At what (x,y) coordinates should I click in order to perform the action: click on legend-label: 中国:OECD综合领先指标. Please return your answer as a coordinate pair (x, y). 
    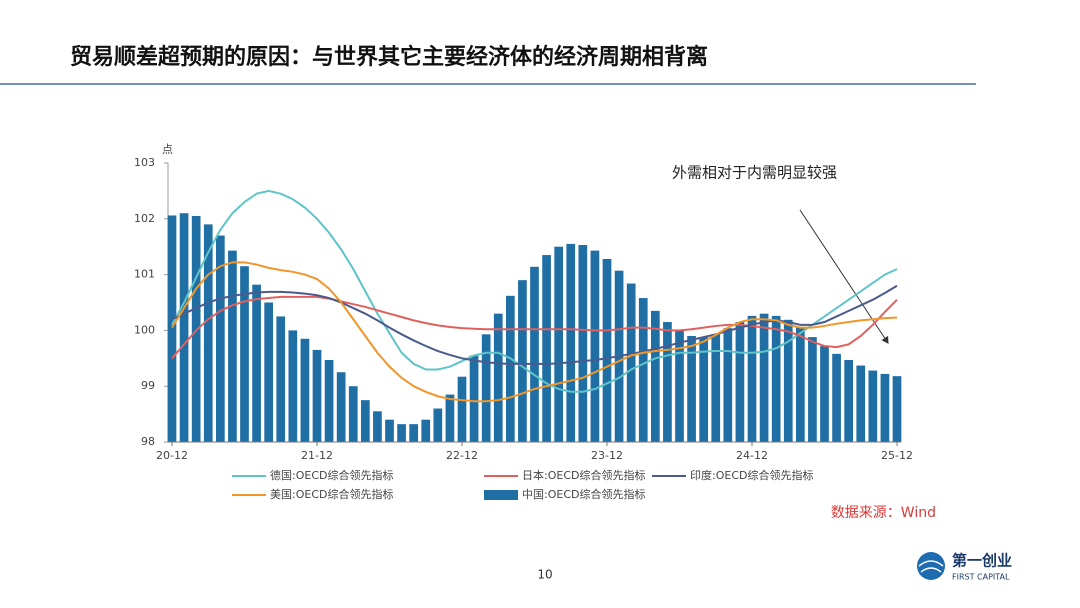
    Looking at the image, I should click on (583, 494).